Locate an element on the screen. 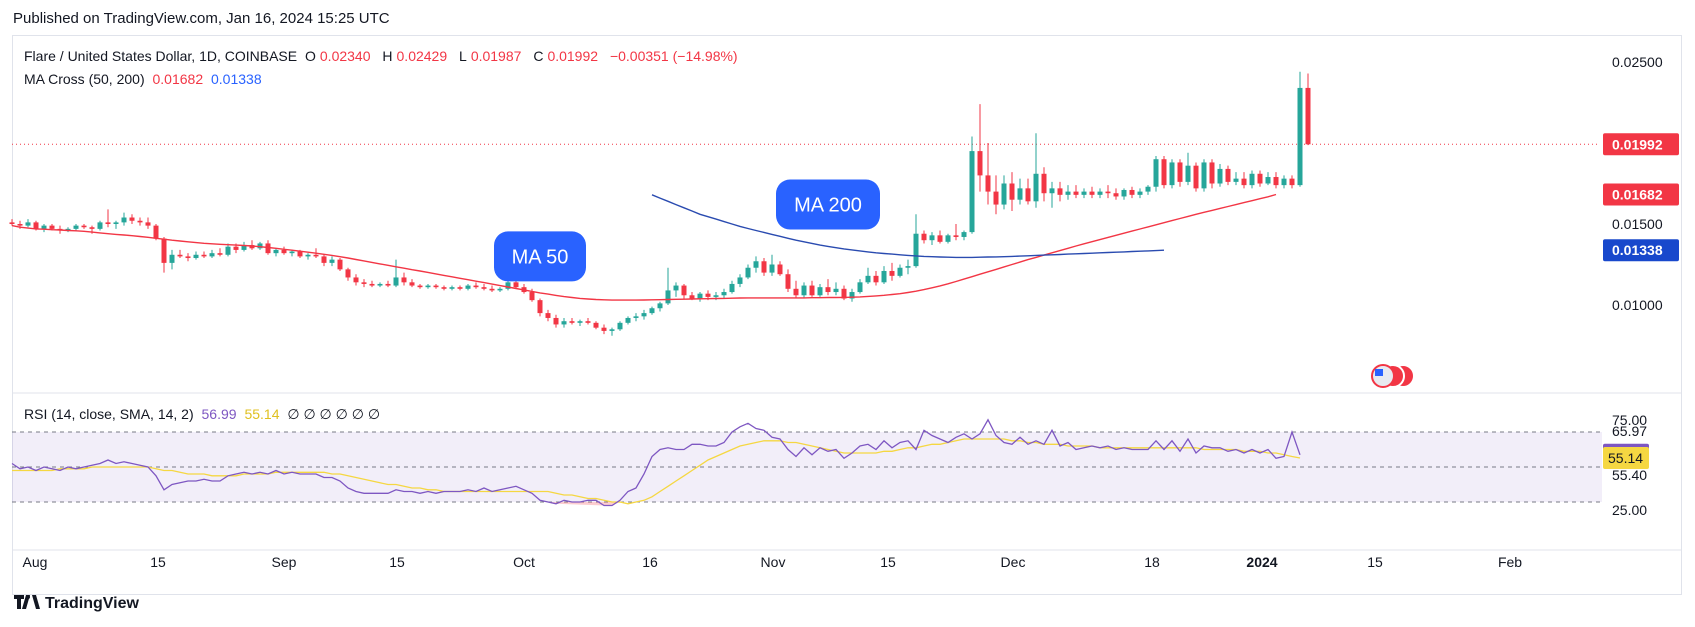  rsi-legend-value: 56.99 is located at coordinates (219, 414).